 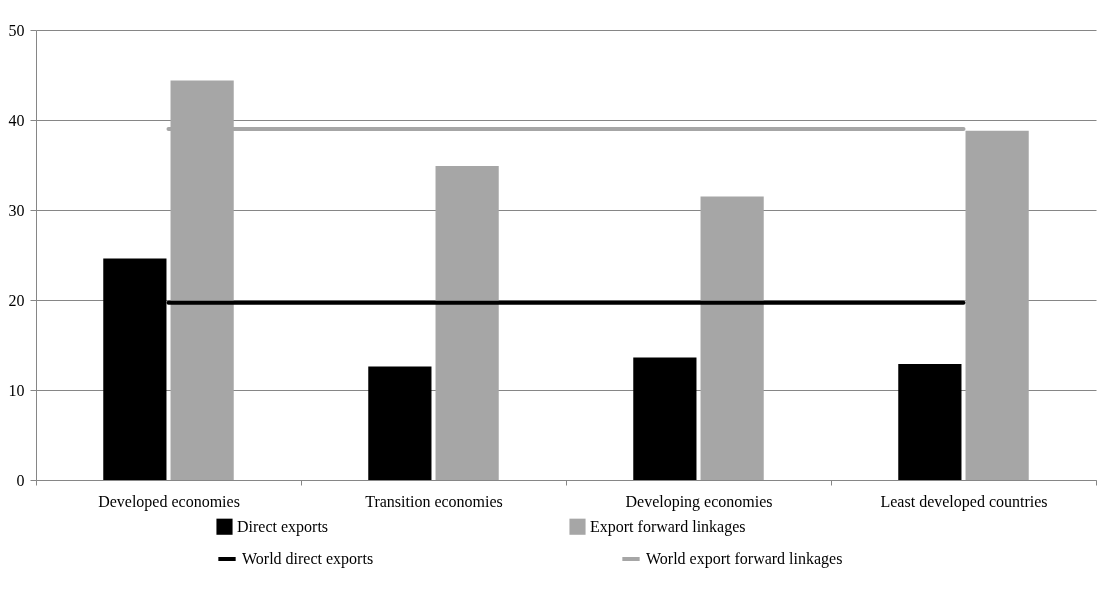 I want to click on y-tick-label: 50, so click(x=16, y=30).